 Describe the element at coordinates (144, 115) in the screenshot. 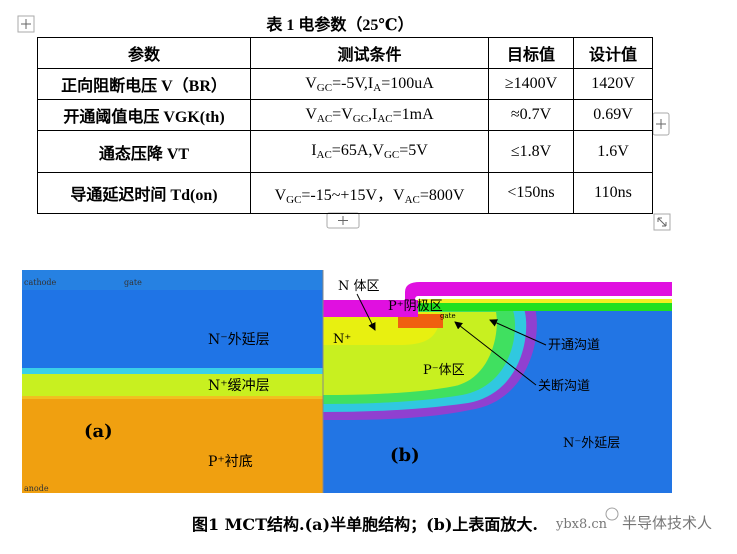

I see `param-cell: 开通阈值电压 VGK(th)` at that location.